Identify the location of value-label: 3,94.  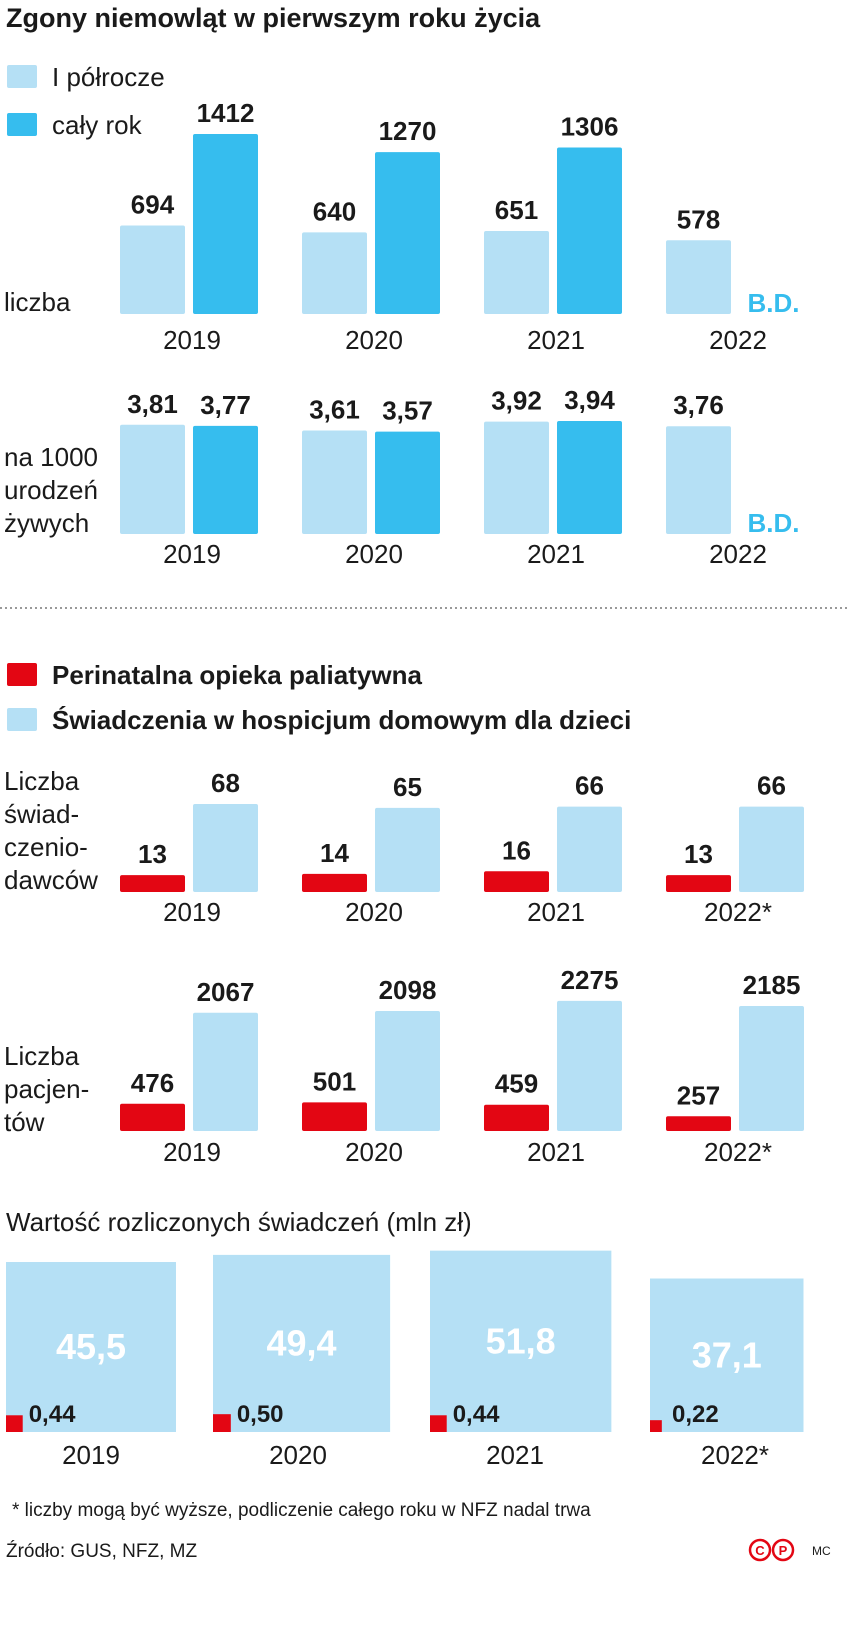
(589, 400).